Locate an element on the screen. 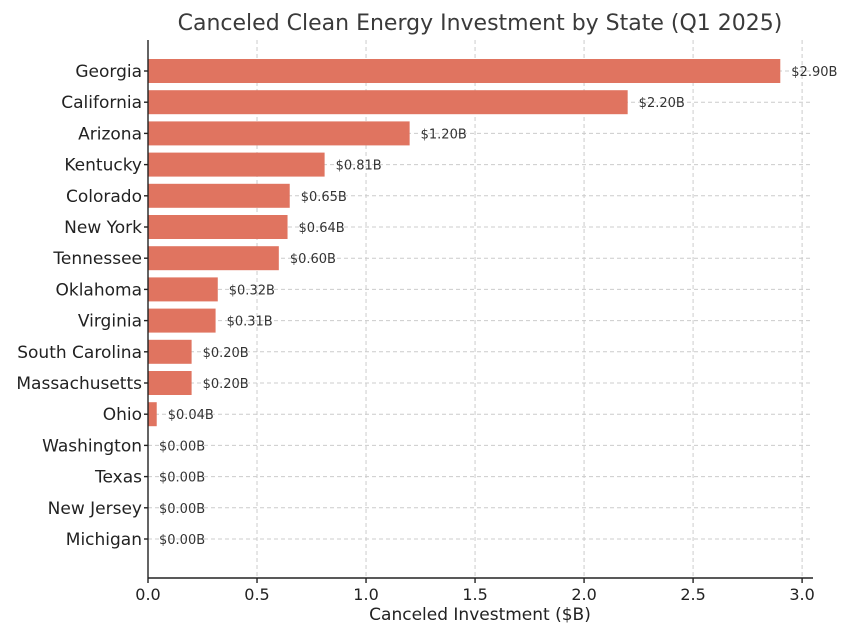 This screenshot has width=850, height=635. category-label: Virginia is located at coordinates (110, 322).